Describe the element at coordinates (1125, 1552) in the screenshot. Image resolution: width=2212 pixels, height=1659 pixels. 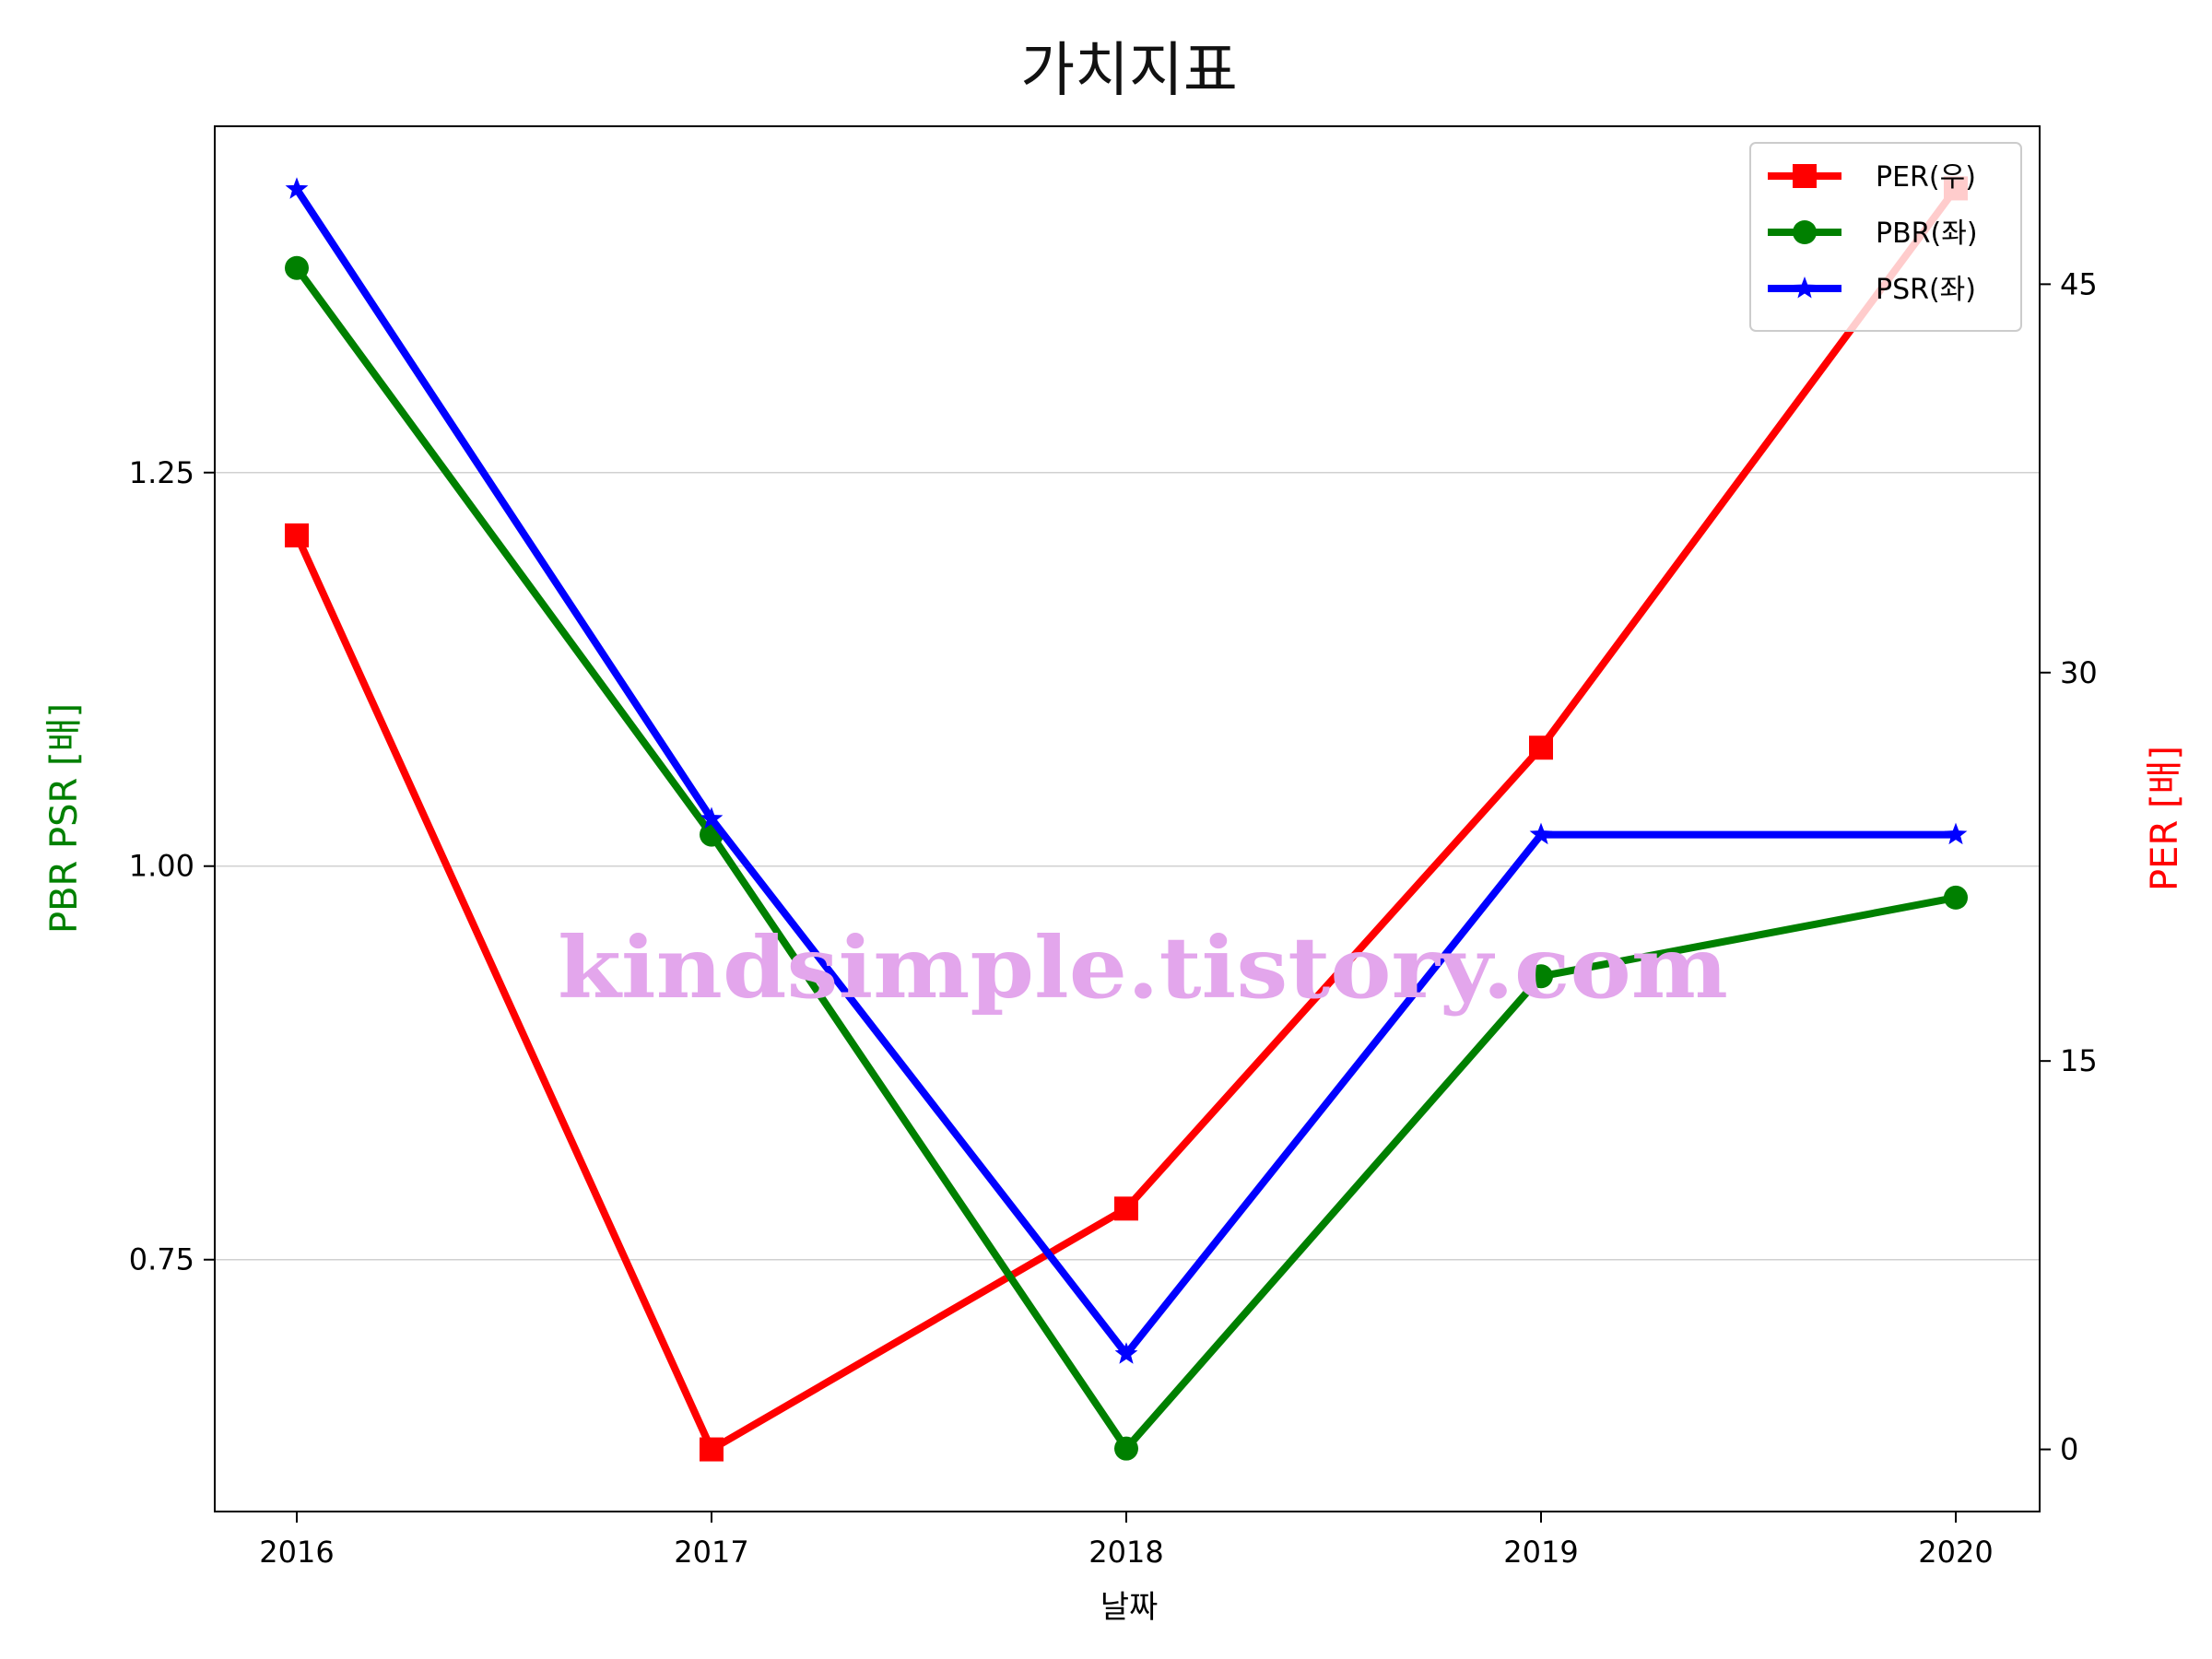
I see `x-tick-label: 2018` at that location.